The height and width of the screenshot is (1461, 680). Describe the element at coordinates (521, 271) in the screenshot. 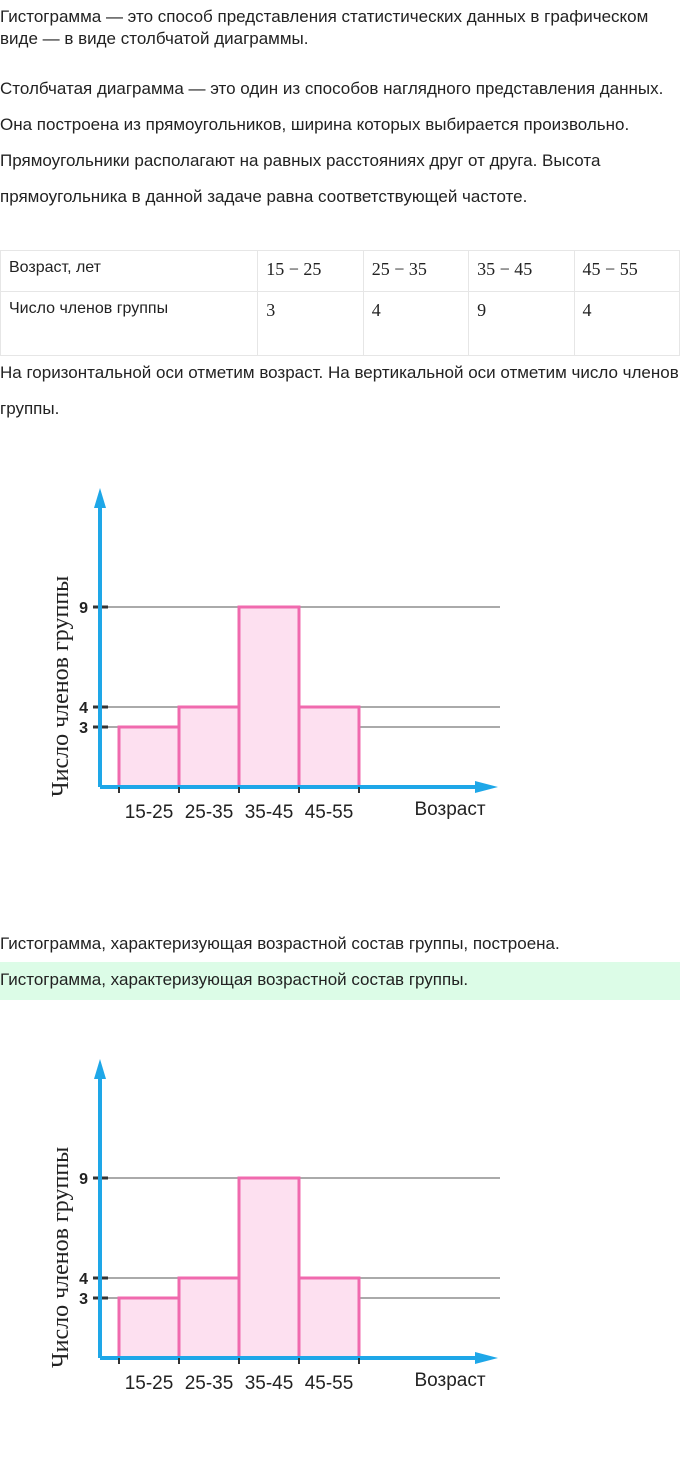

I see `table-cell: 35 − 45` at that location.